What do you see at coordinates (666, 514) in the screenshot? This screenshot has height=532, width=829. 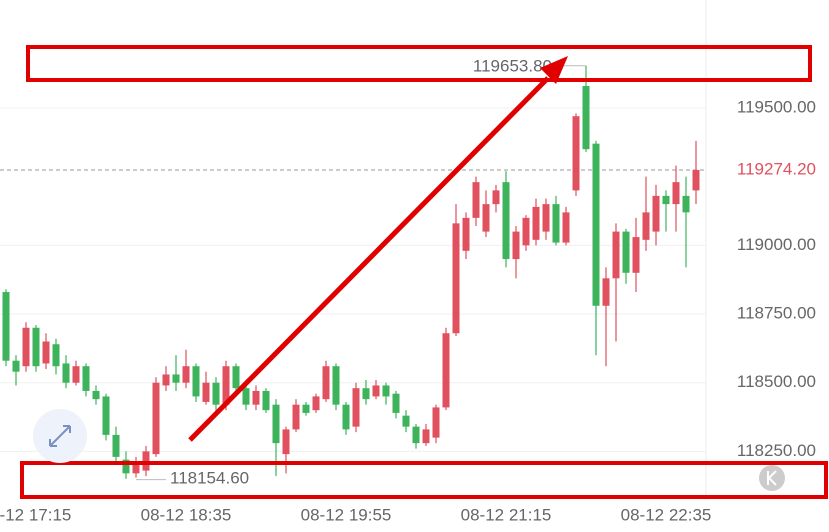 I see `x-tick-label: 08-12 22:35` at bounding box center [666, 514].